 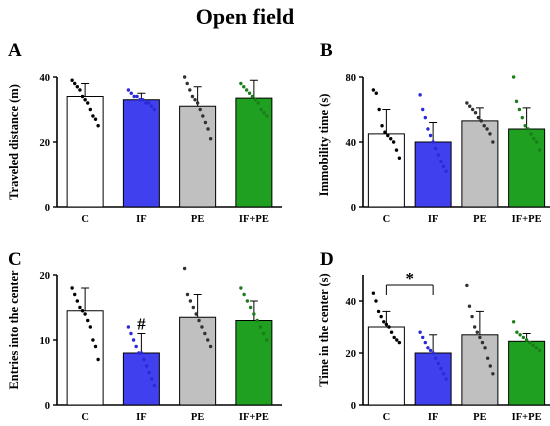 I want to click on significance-star: *, so click(x=410, y=278).